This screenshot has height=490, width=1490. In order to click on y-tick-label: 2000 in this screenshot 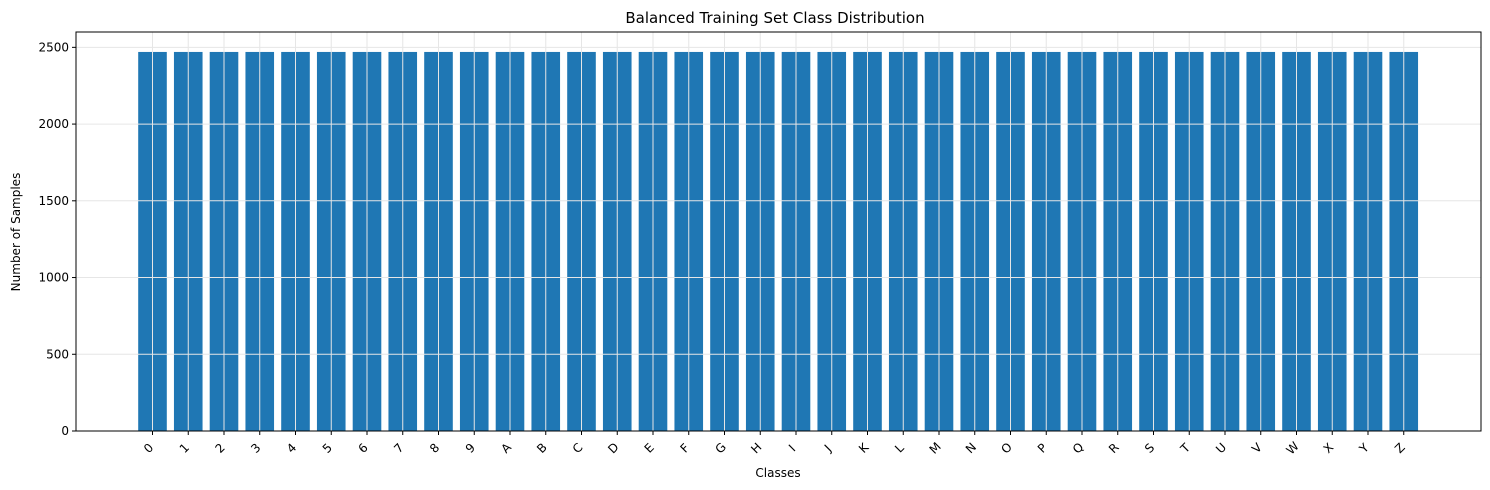, I will do `click(53, 124)`.